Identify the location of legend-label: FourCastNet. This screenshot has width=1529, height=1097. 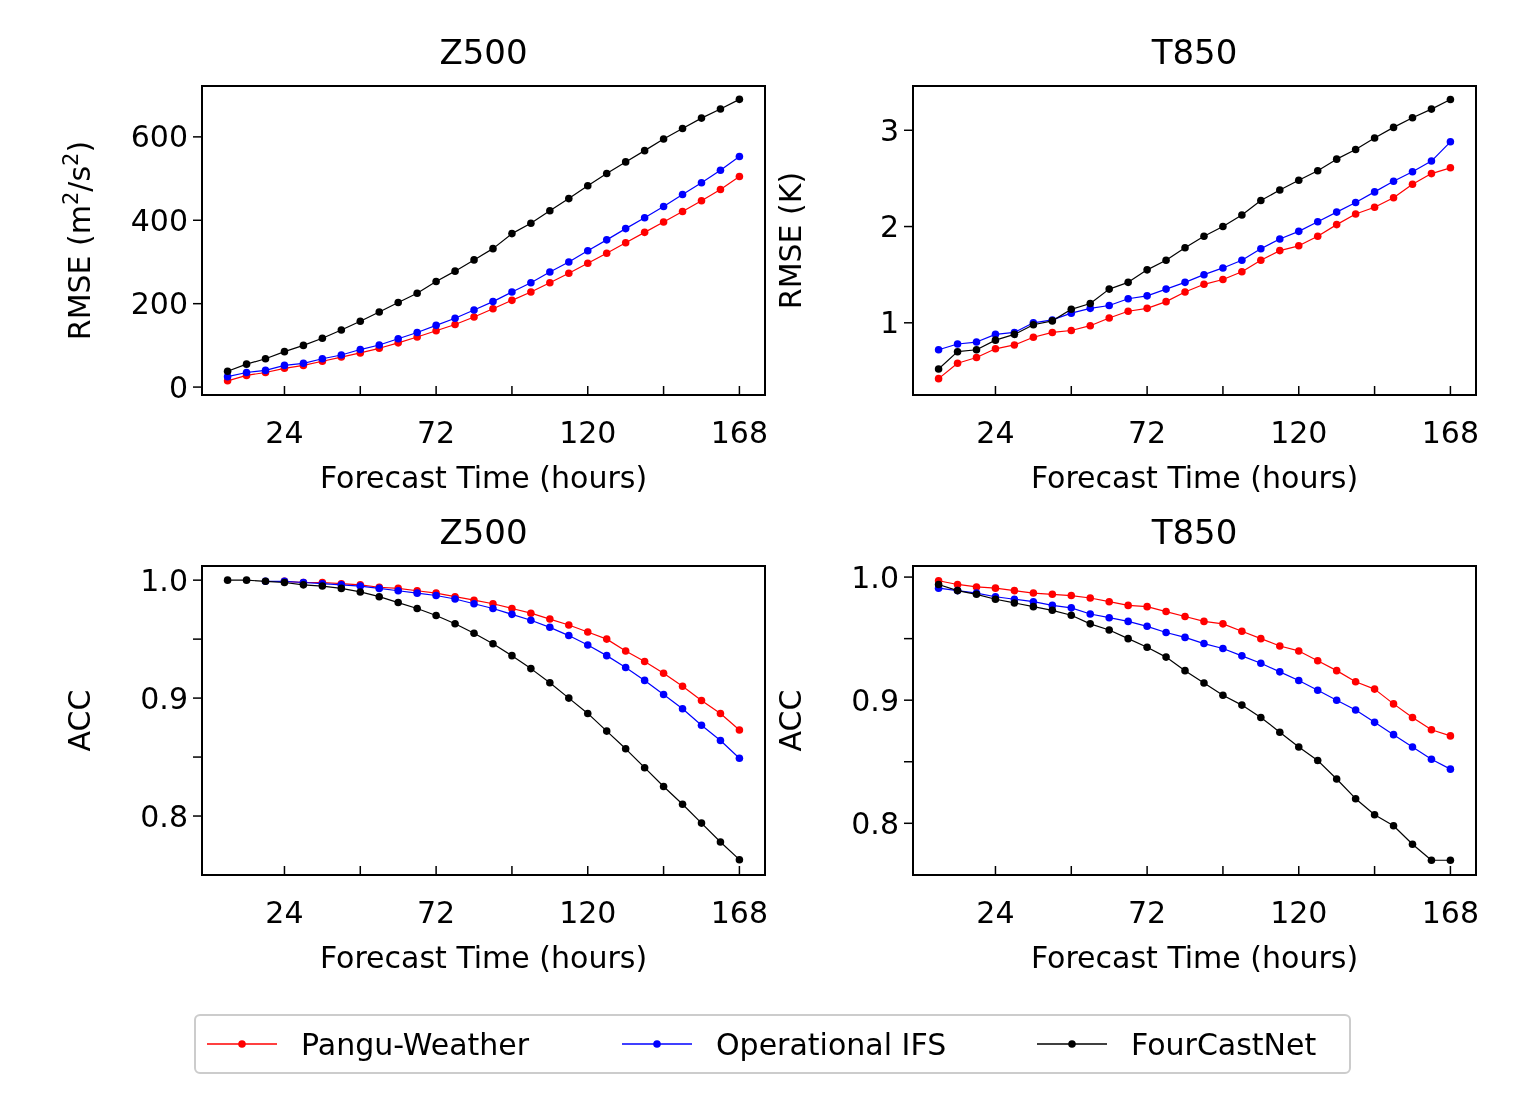
(1224, 1044).